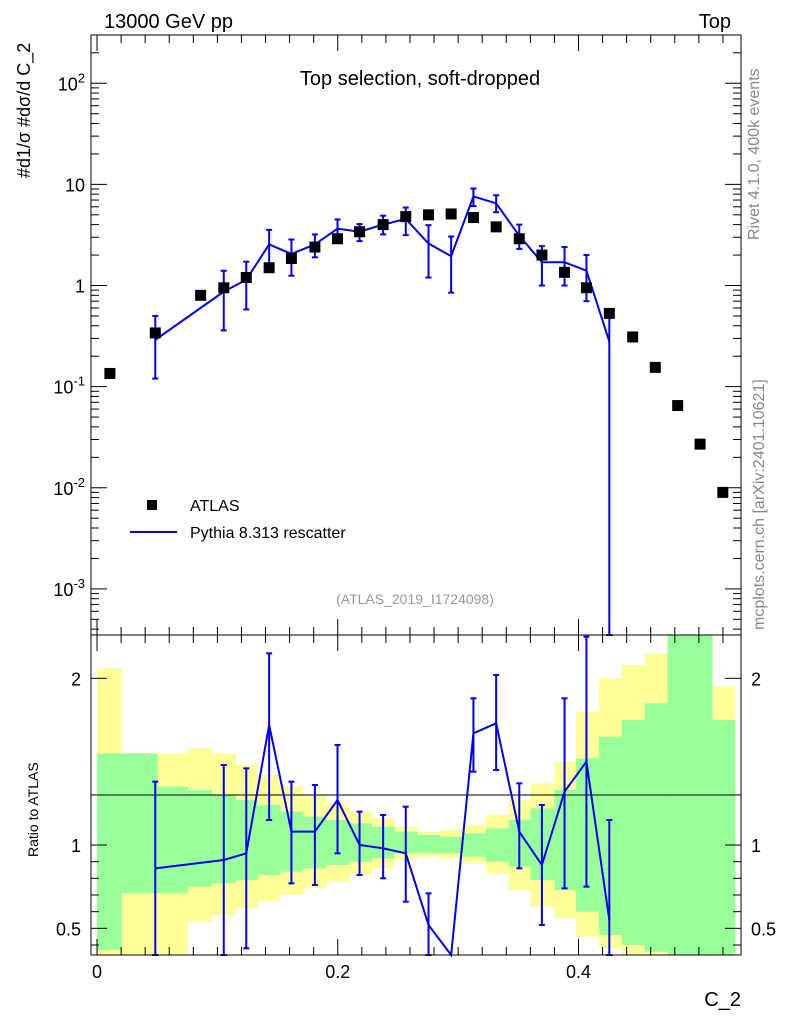 This screenshot has width=786, height=1024. What do you see at coordinates (97, 972) in the screenshot?
I see `x-tick-label: 0` at bounding box center [97, 972].